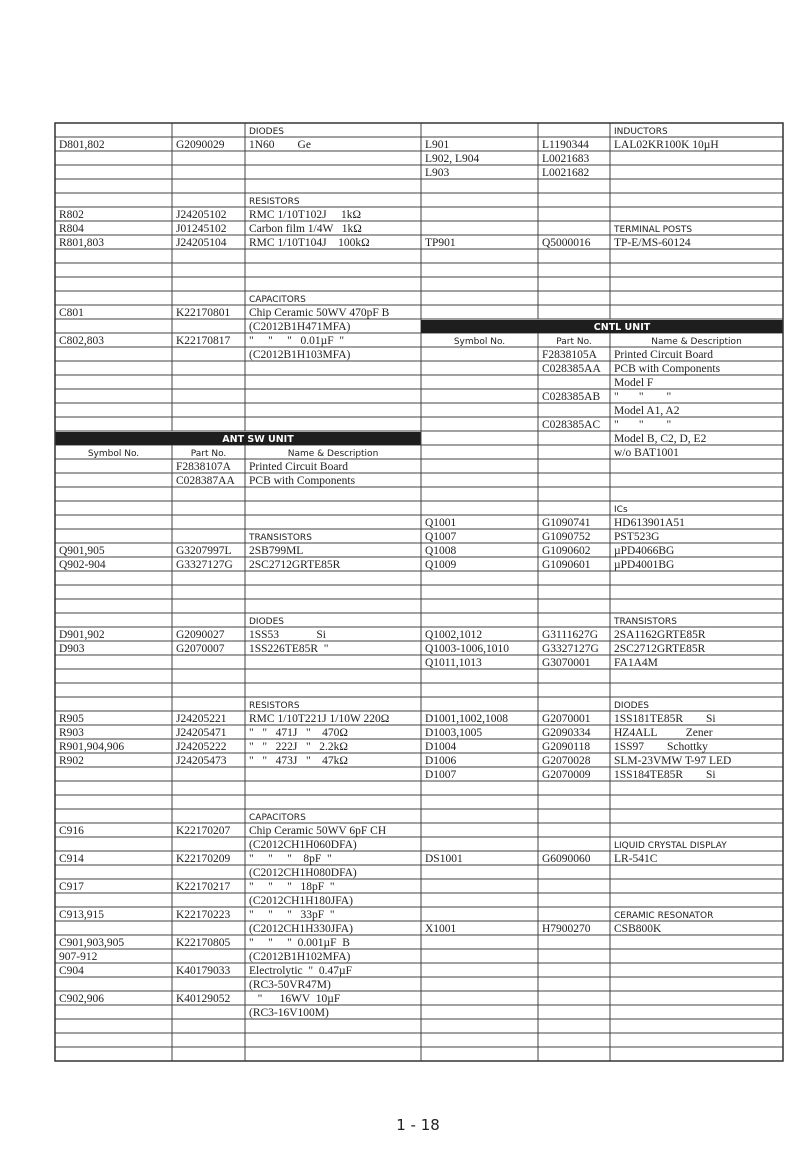  What do you see at coordinates (317, 831) in the screenshot?
I see `cell: Chip Ceramic 50WV 6pF CH` at bounding box center [317, 831].